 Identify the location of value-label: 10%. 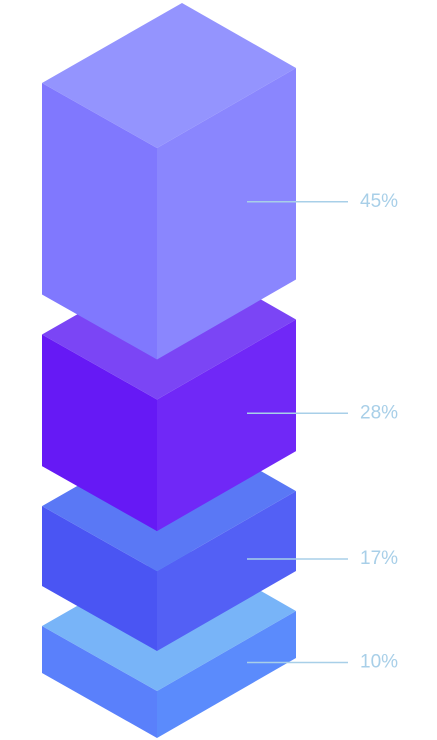
(379, 662).